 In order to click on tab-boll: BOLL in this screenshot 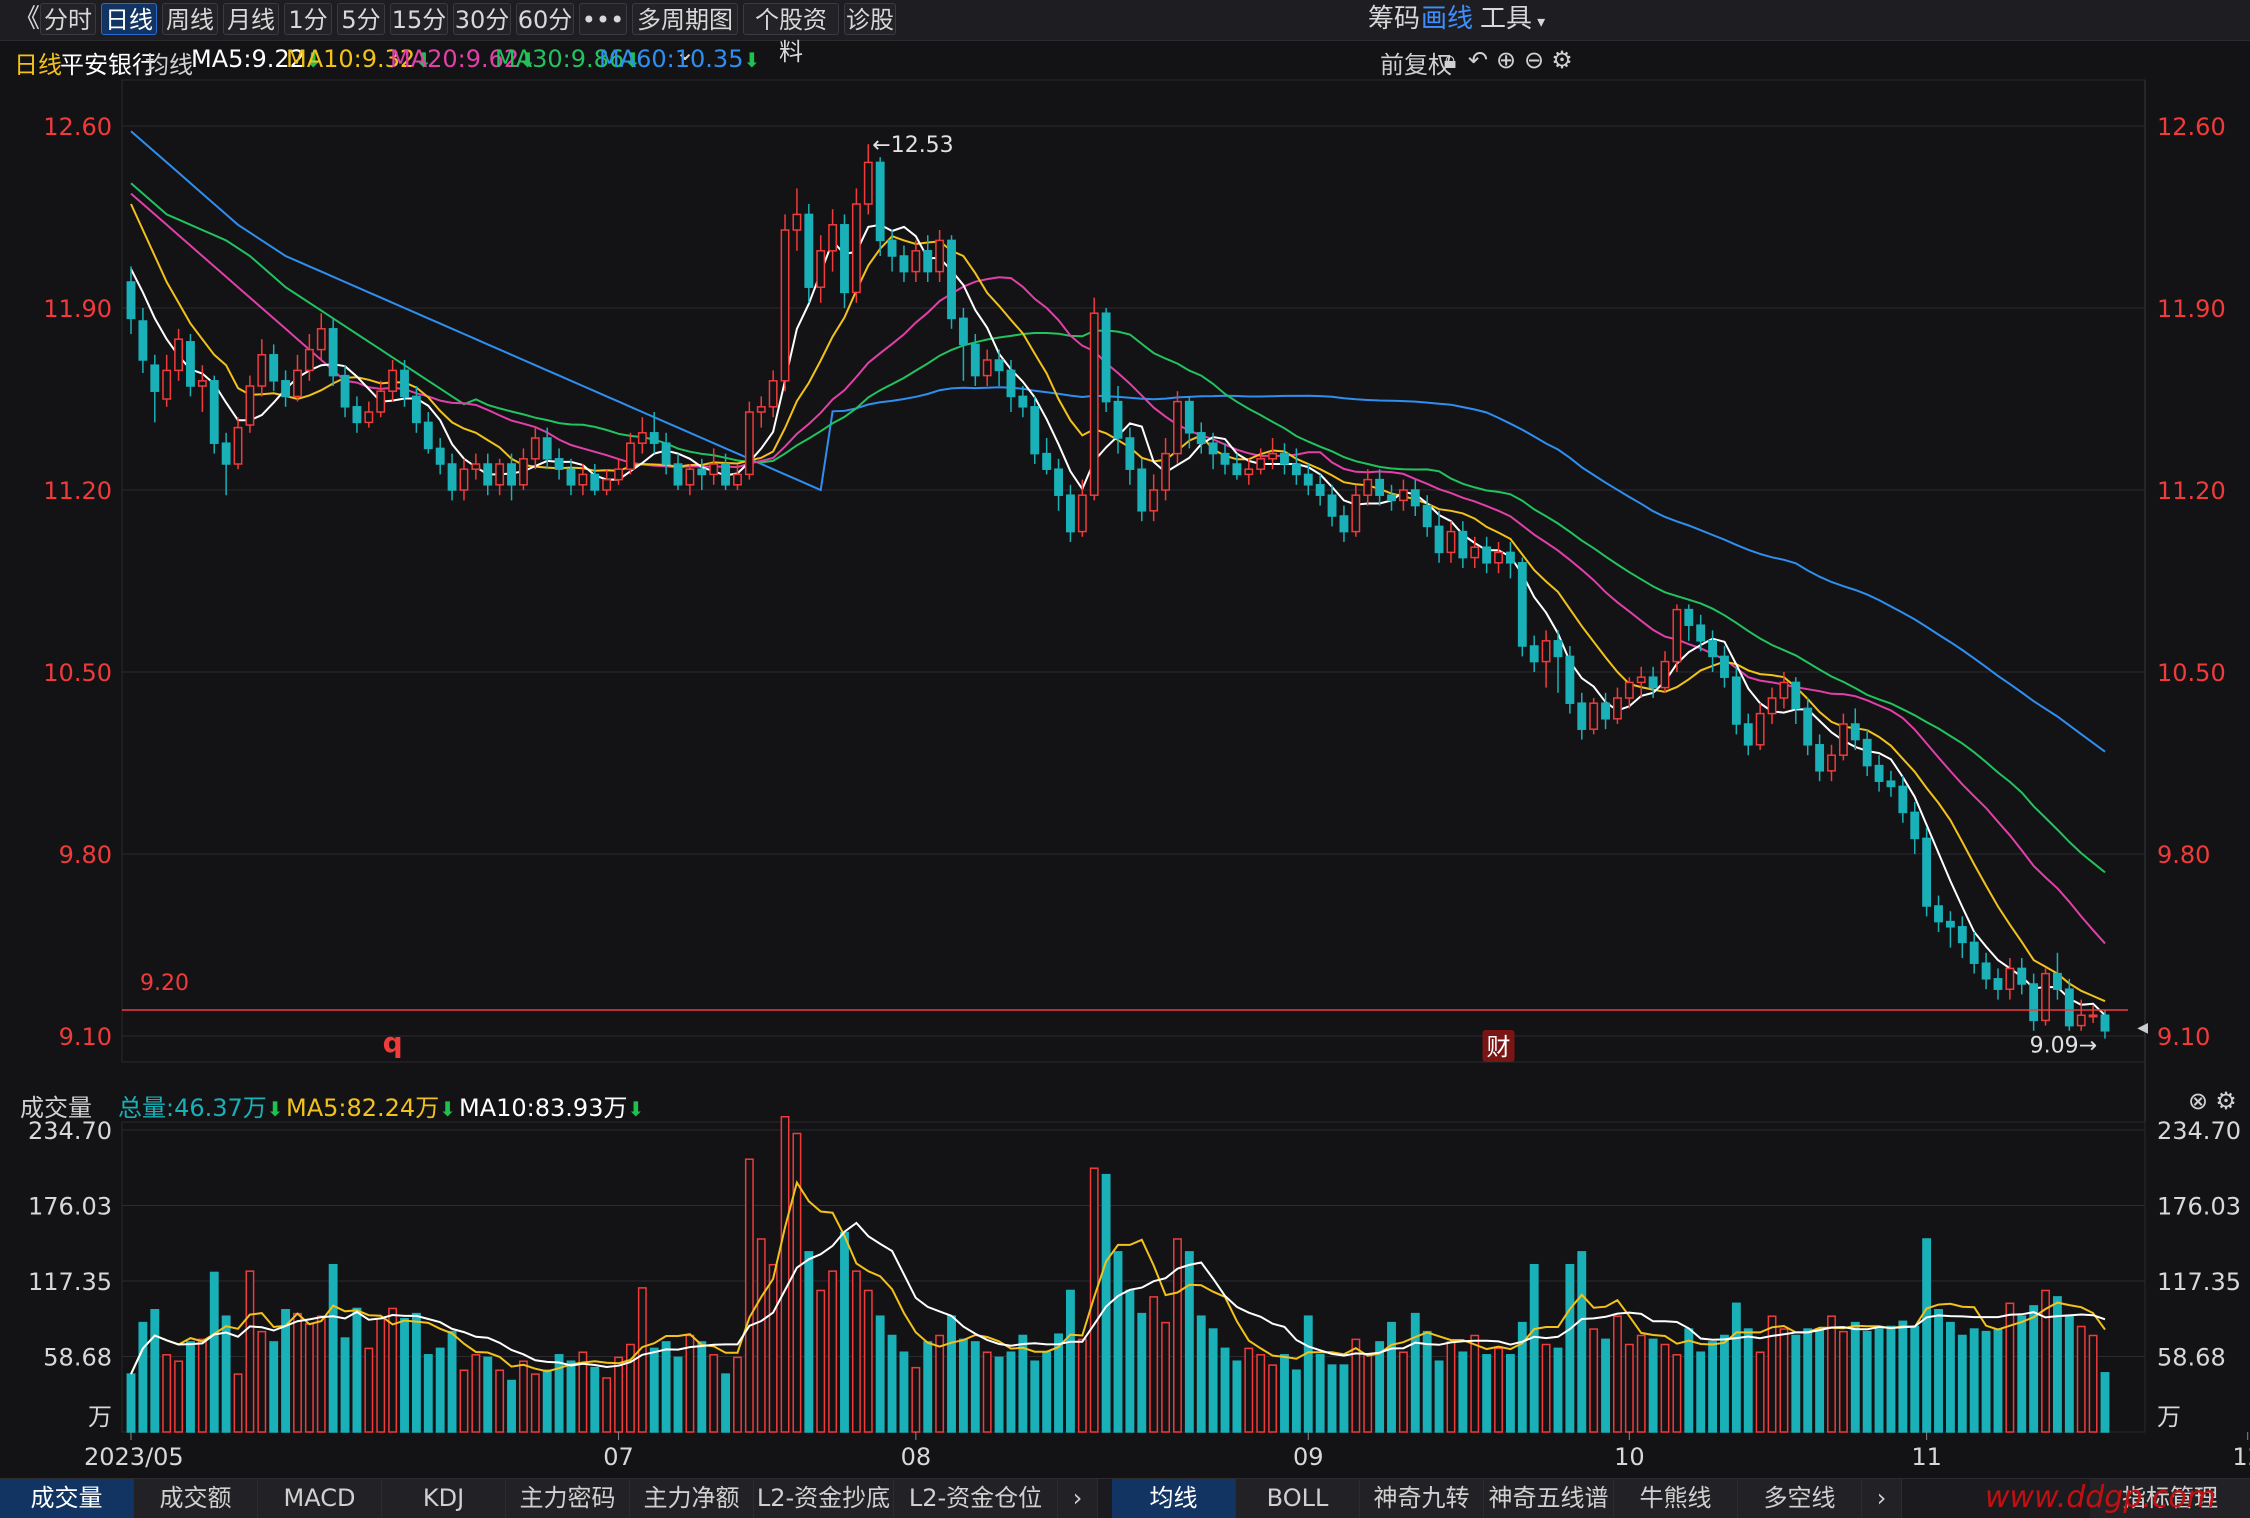, I will do `click(1298, 1498)`.